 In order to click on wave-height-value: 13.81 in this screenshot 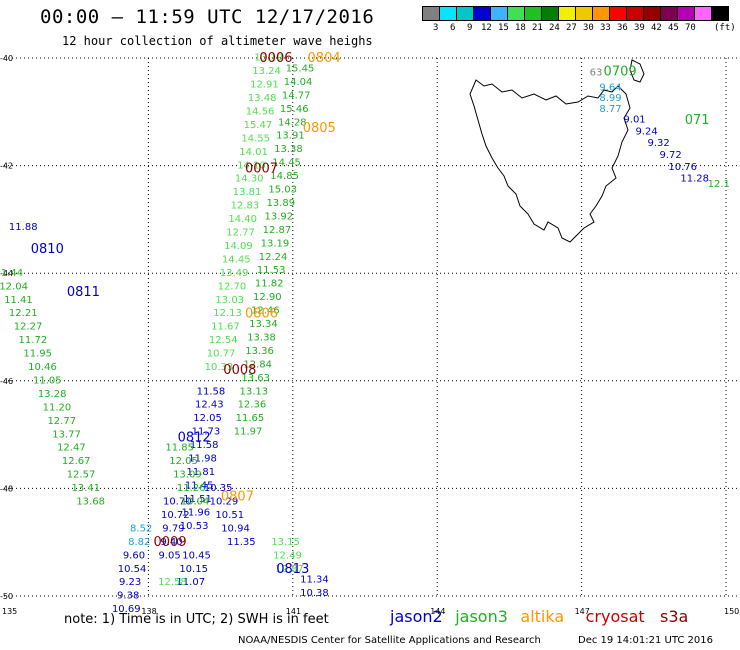, I will do `click(247, 192)`.